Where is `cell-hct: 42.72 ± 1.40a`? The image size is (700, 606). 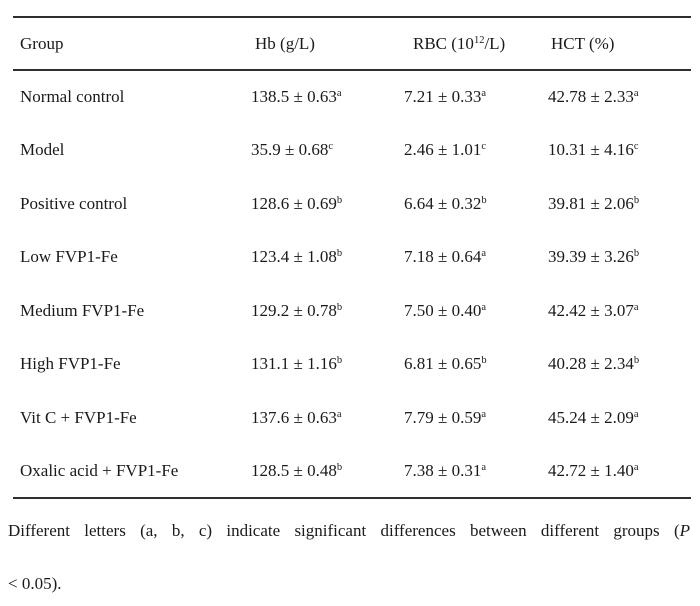
cell-hct: 42.72 ± 1.40a is located at coordinates (616, 472).